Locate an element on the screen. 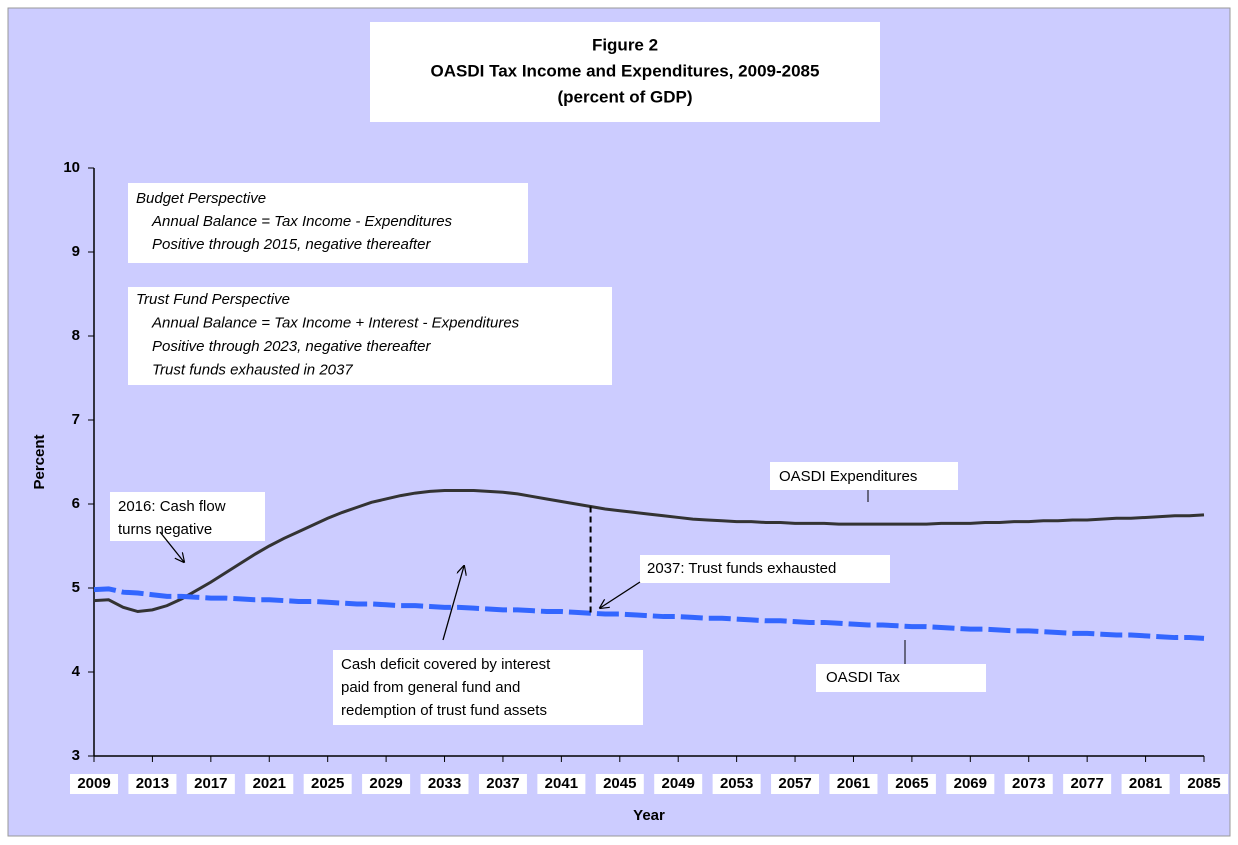  chart-title: (percent of GDP) is located at coordinates (624, 96).